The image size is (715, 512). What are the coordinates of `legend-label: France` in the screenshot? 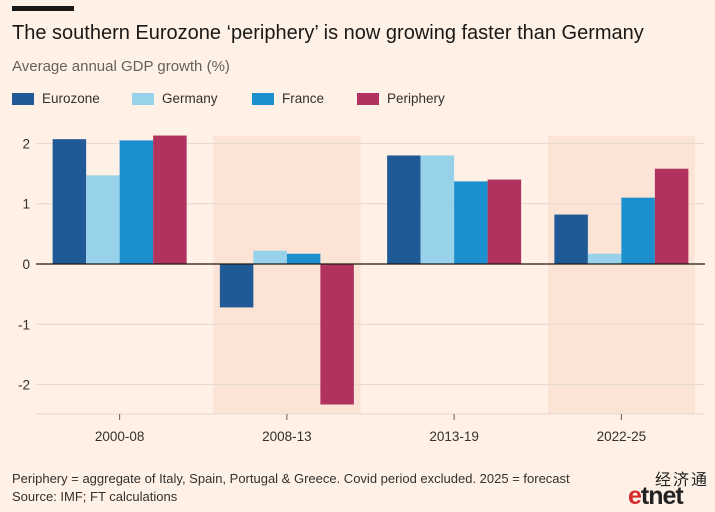 It's located at (303, 98).